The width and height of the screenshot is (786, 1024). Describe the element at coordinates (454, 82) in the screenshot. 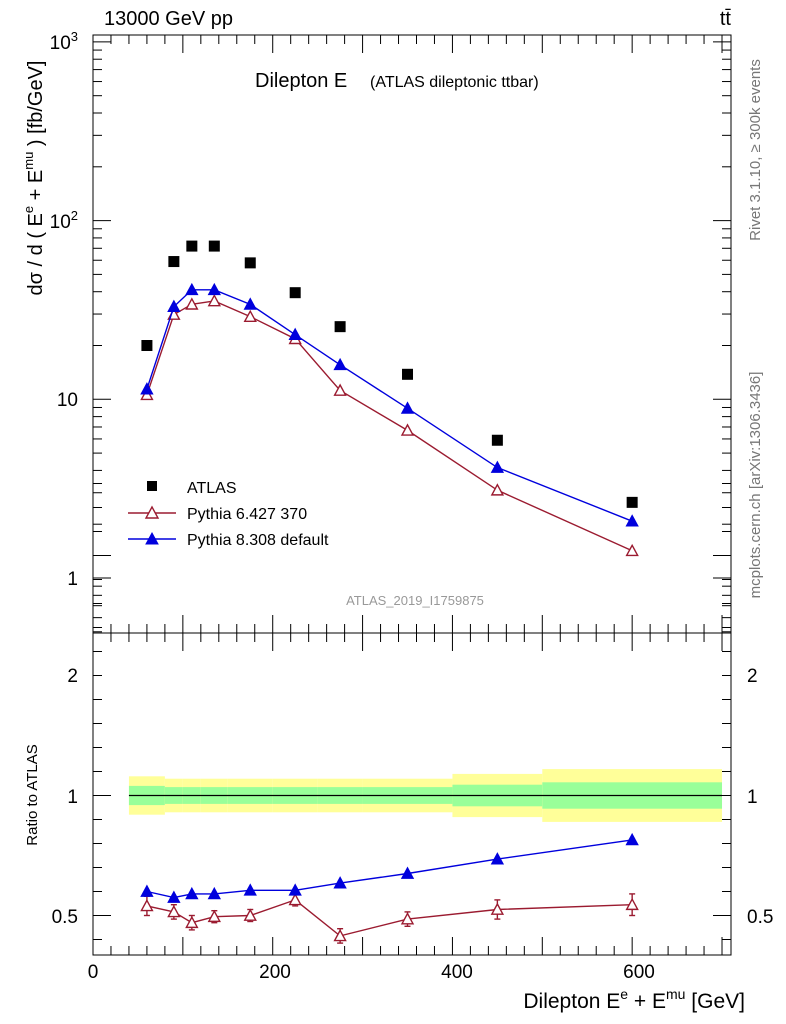

I see `plot-subtitle: (ATLAS dileptonic ttbar)` at that location.